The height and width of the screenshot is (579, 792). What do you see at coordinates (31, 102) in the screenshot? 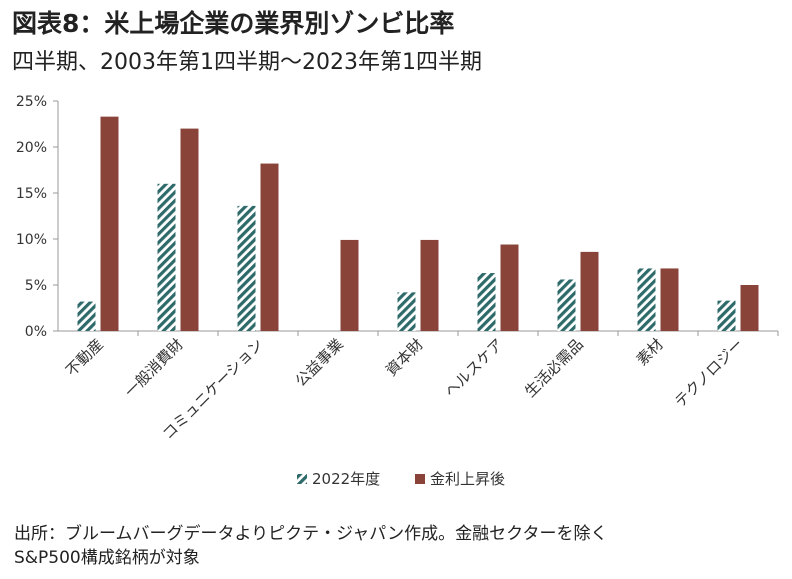
I see `y-tick-label: 25%` at bounding box center [31, 102].